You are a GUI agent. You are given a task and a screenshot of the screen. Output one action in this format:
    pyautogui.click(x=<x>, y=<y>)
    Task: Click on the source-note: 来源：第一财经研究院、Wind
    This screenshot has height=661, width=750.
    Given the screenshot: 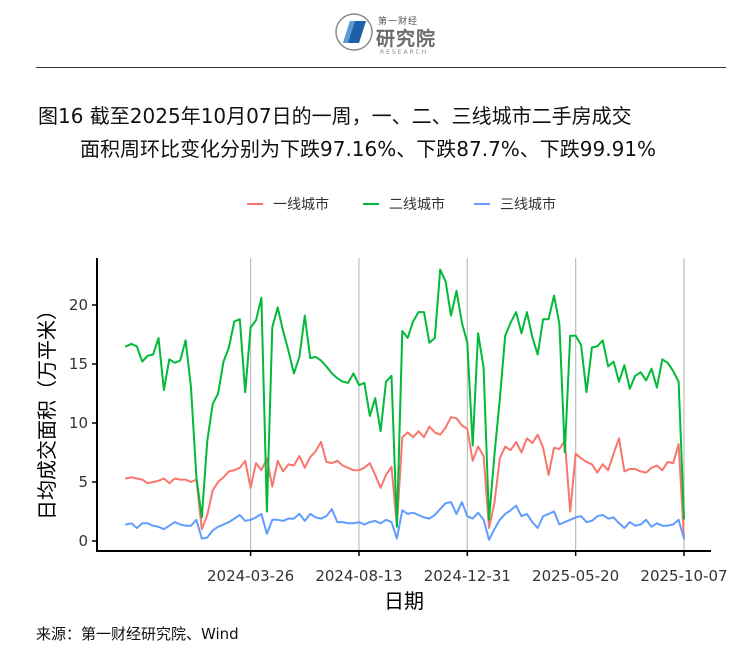 What is the action you would take?
    pyautogui.click(x=137, y=634)
    